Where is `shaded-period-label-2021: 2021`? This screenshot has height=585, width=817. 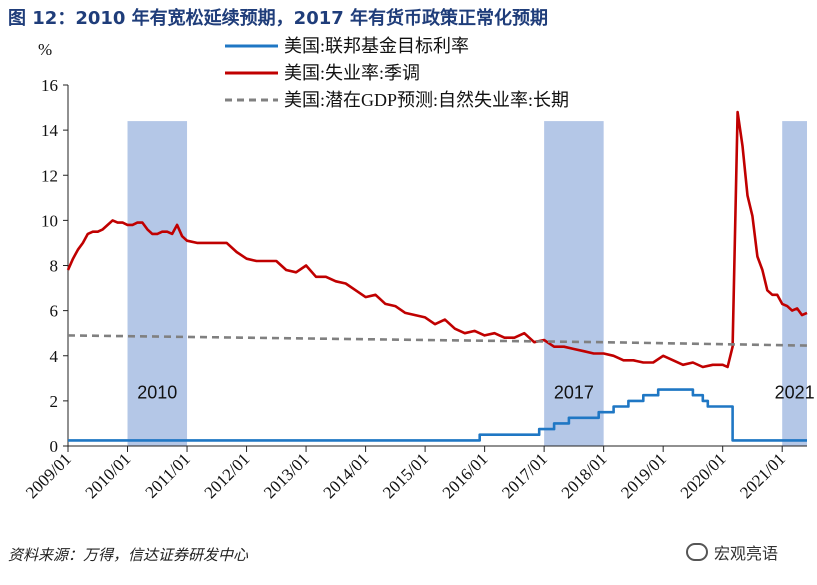 shaded-period-label-2021: 2021 is located at coordinates (795, 393).